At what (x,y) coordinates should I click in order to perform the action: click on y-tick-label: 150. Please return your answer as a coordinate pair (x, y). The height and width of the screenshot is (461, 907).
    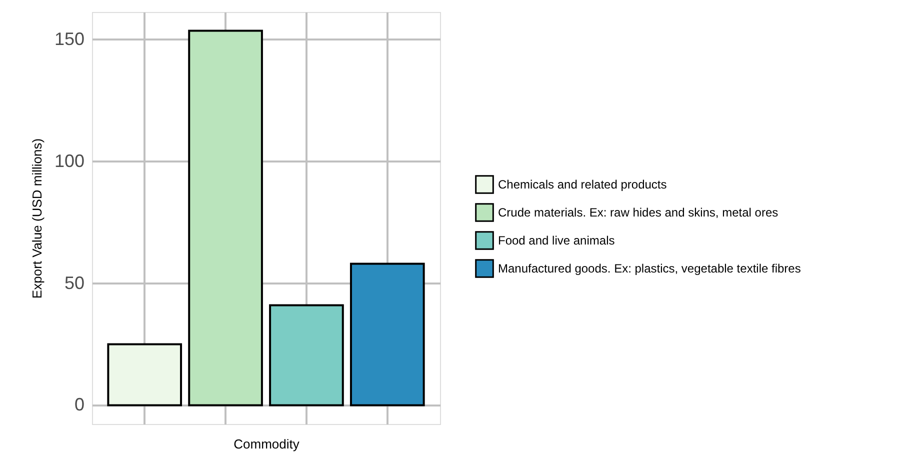
    Looking at the image, I should click on (69, 38).